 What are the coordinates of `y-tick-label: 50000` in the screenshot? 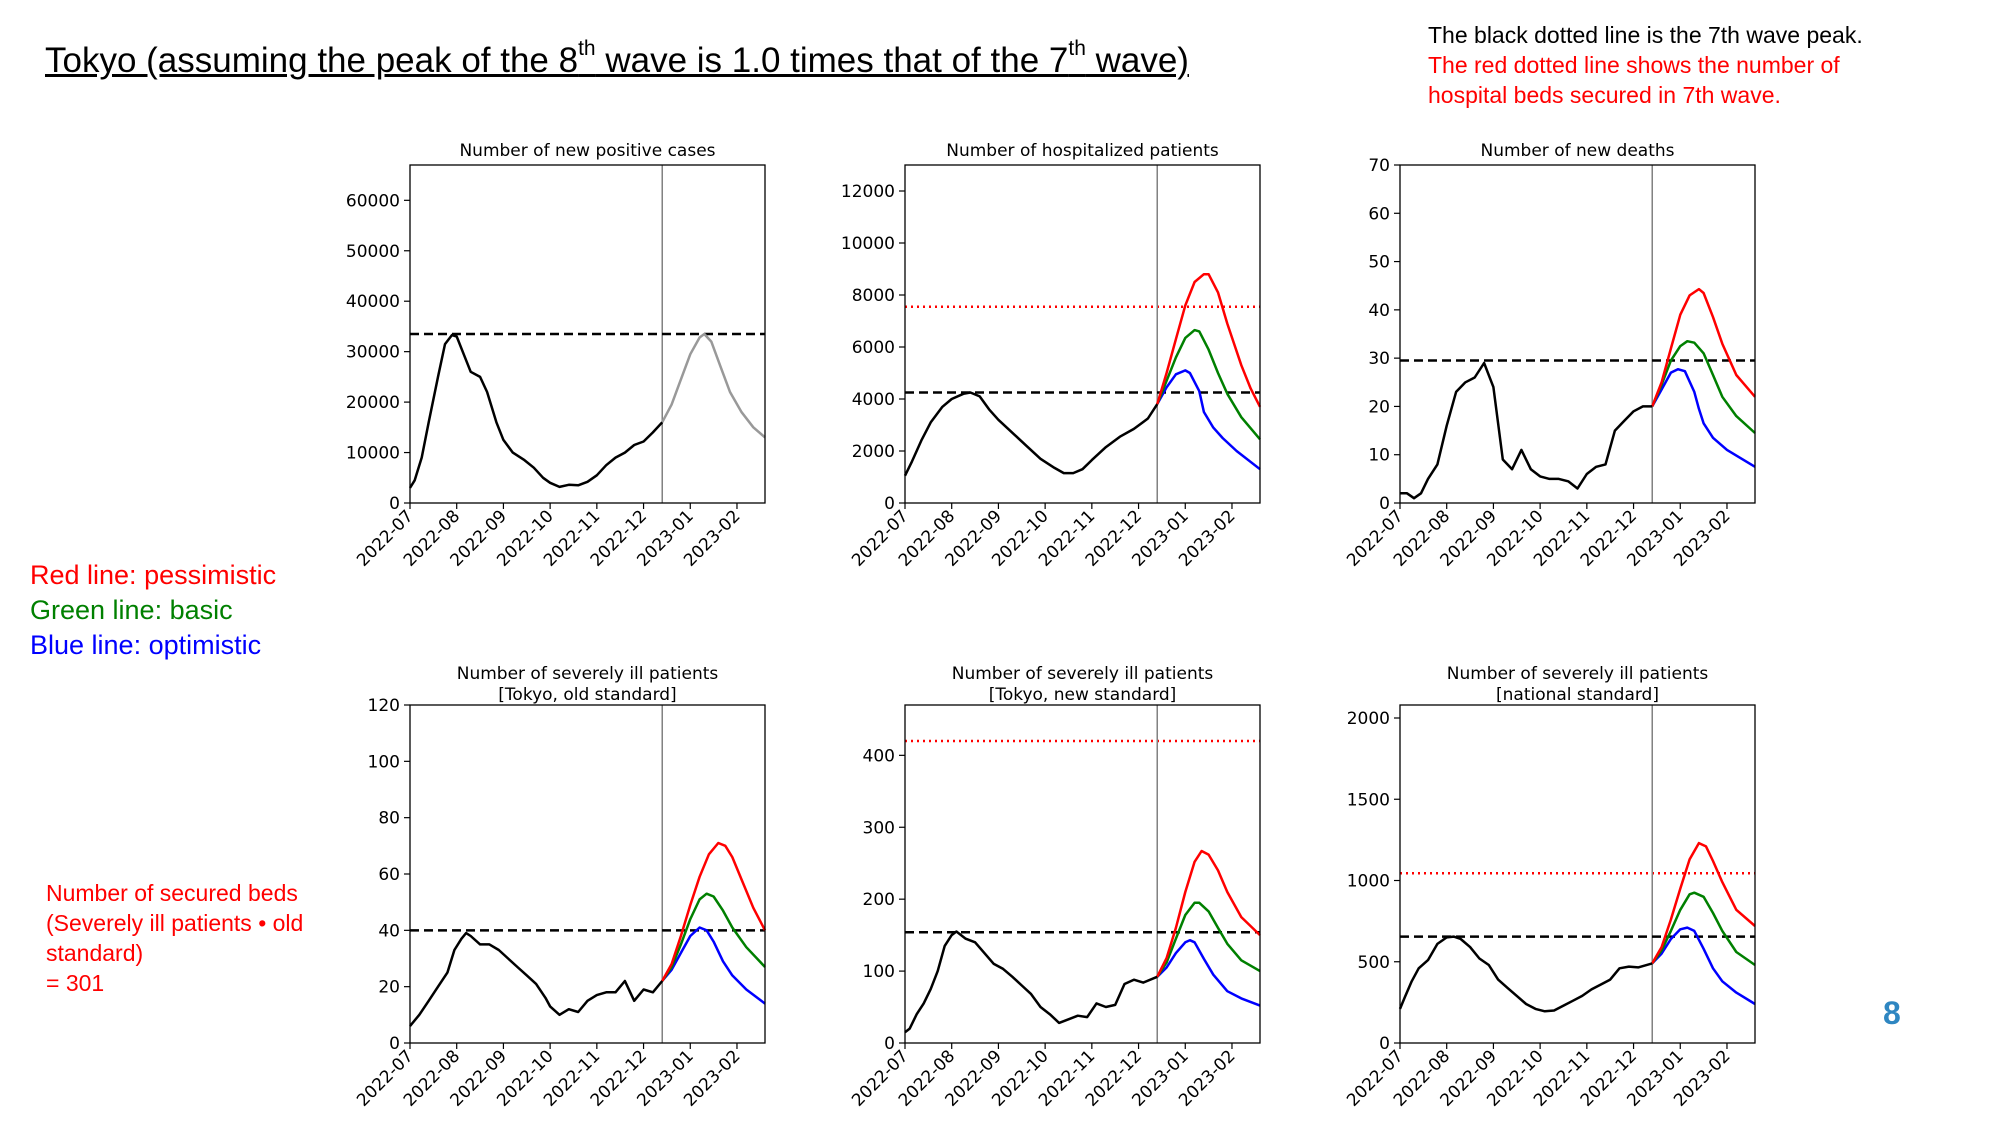 It's located at (373, 252).